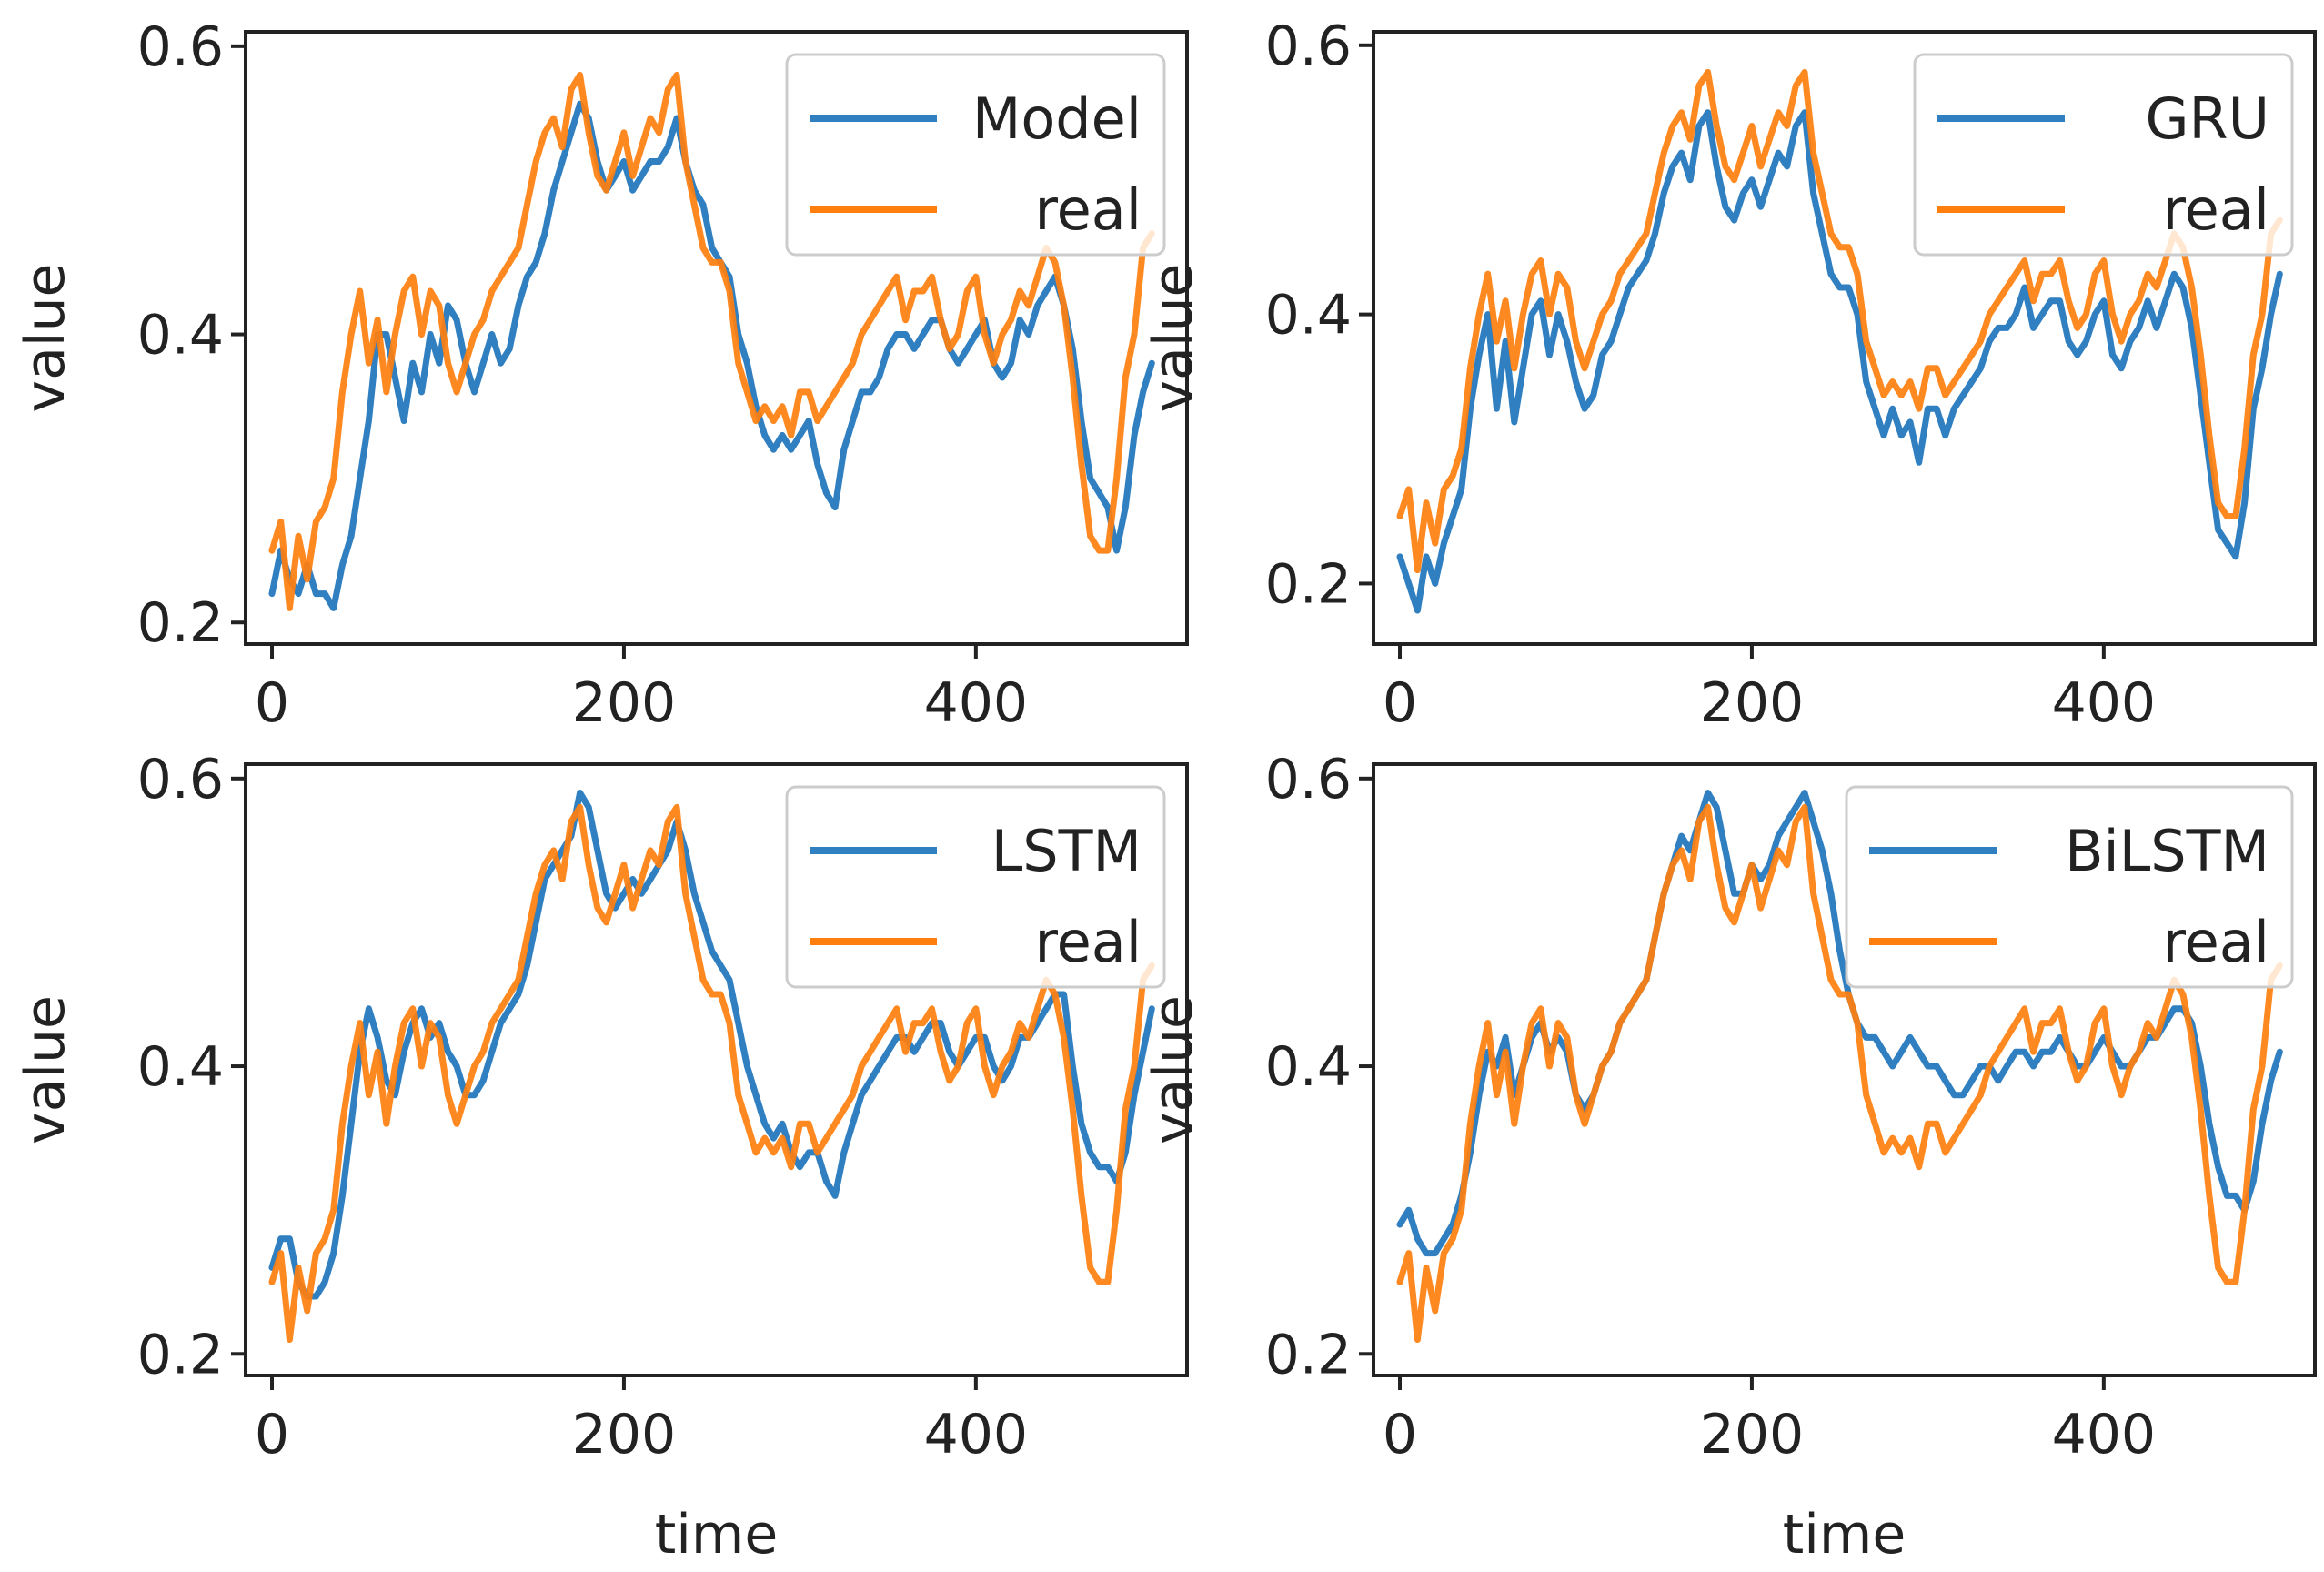 The height and width of the screenshot is (1572, 2324). What do you see at coordinates (1839, 361) in the screenshot?
I see `series-line-gru` at bounding box center [1839, 361].